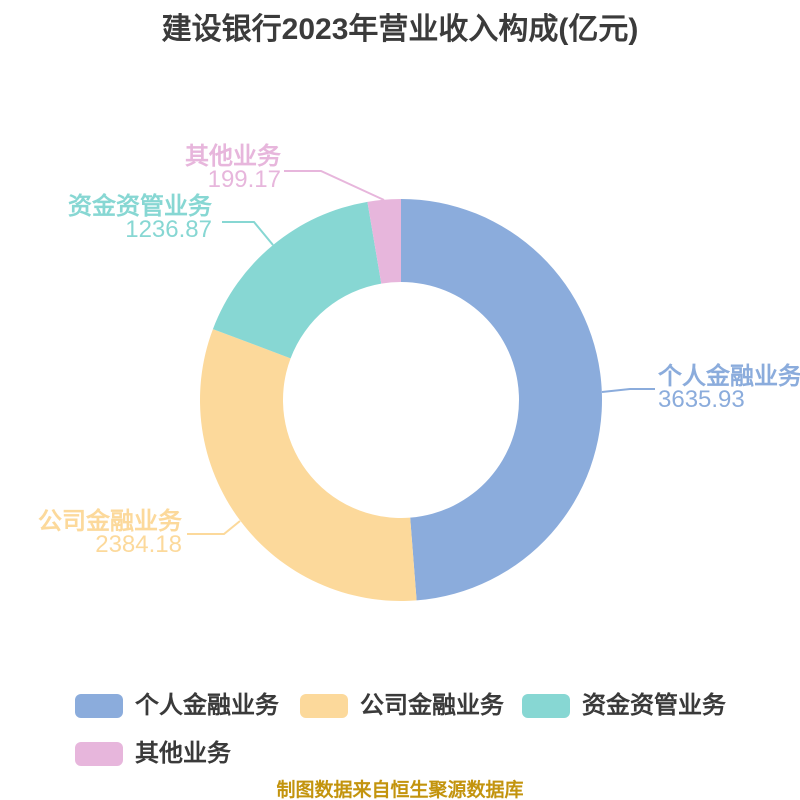  I want to click on legend-label: 公司金融业务, so click(432, 705).